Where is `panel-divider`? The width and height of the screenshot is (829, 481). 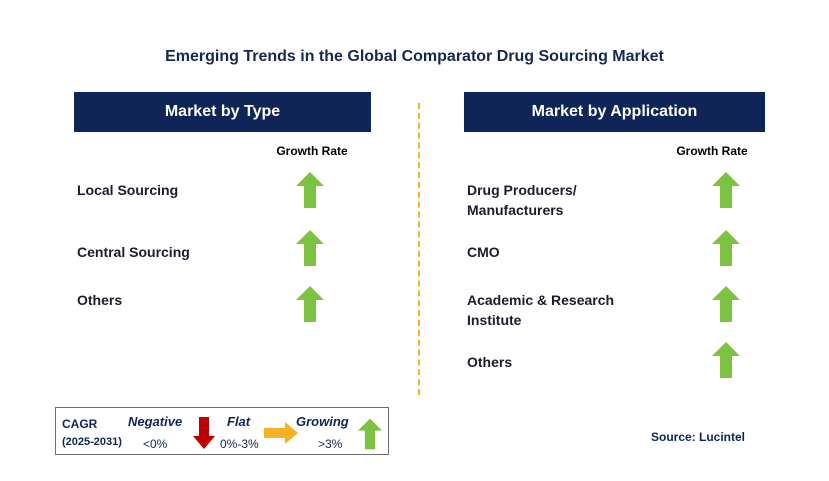
panel-divider is located at coordinates (419, 249).